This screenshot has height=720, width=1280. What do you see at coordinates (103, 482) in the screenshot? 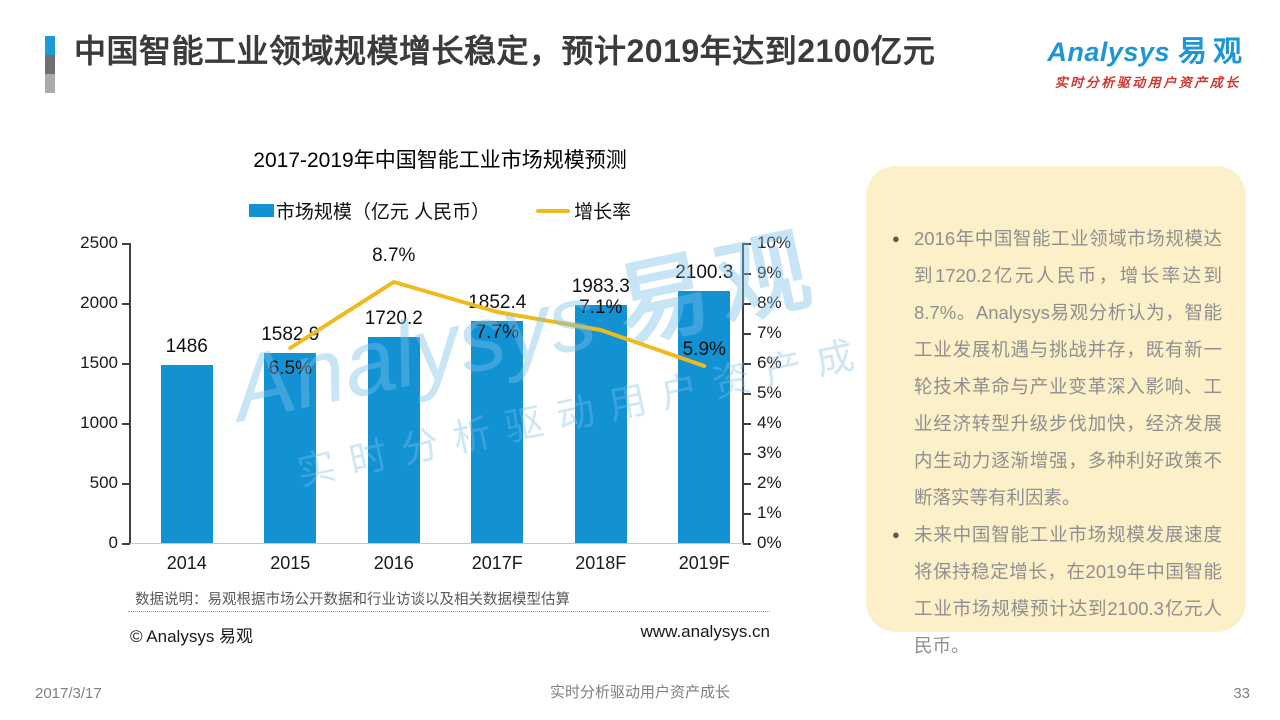
I see `y-axis-tick-label: 500` at bounding box center [103, 482].